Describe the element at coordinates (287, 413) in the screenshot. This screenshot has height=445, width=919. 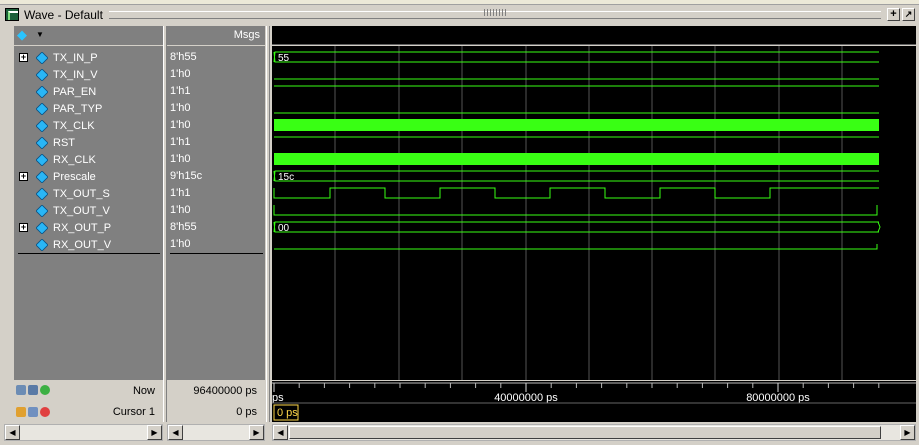
I see `cursor-marker-label: 0 ps` at that location.